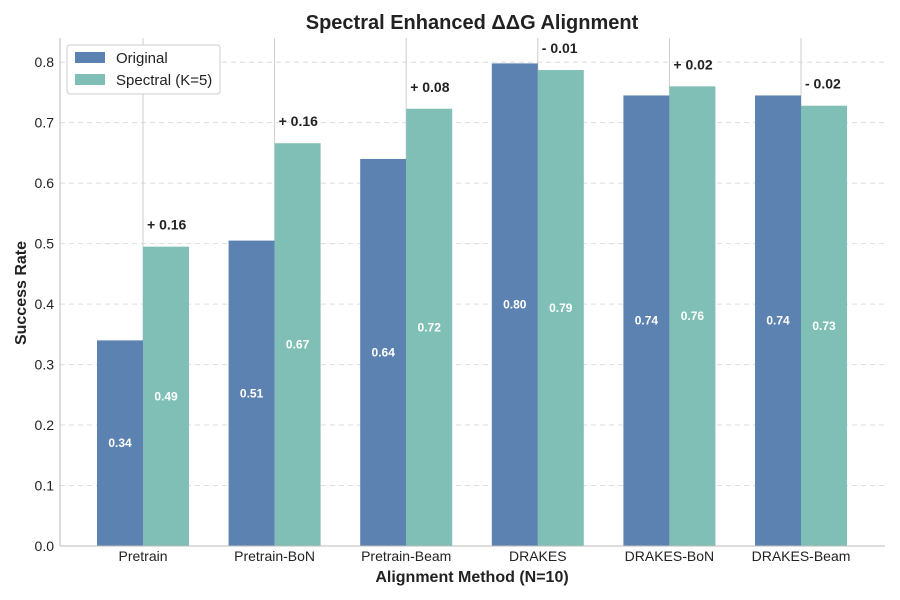  I want to click on legend-label-spectral: Spectral (K=5), so click(164, 80).